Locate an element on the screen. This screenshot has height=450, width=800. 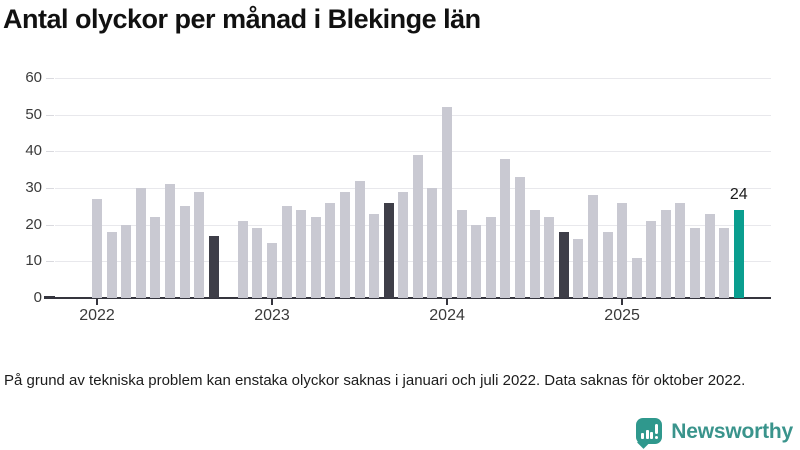
y-axis-label: 60 is located at coordinates (33, 77).